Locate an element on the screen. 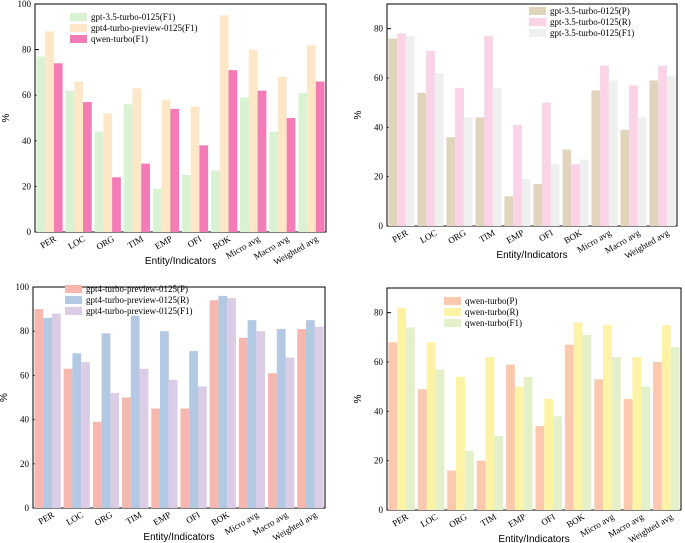 This screenshot has width=685, height=543. legend-entry: gpt-3.5-turbo-0125(F1) is located at coordinates (133, 17).